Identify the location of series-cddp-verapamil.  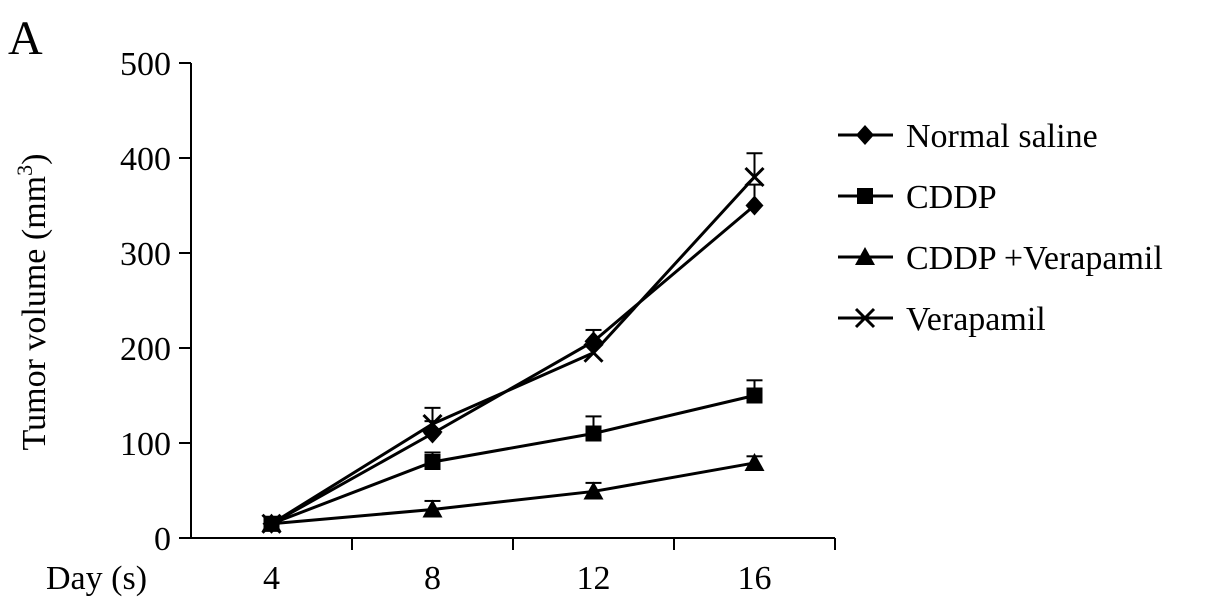
(513, 492).